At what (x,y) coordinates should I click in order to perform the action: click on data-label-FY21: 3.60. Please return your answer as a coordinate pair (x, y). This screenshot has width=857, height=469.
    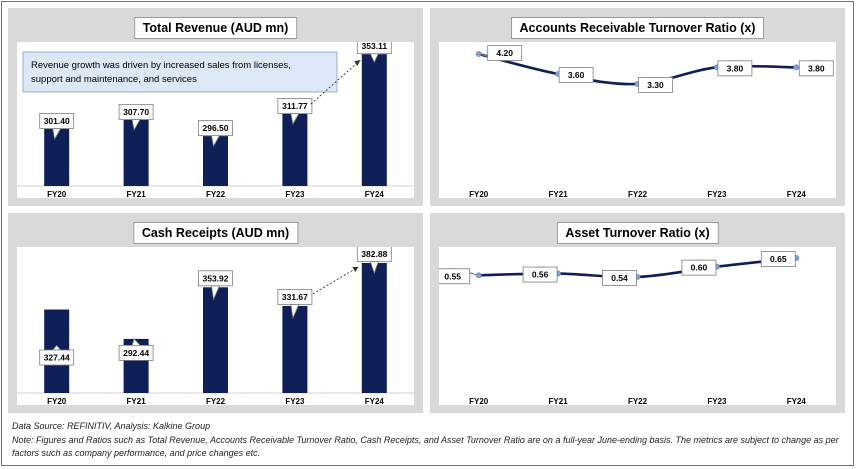
    Looking at the image, I should click on (575, 75).